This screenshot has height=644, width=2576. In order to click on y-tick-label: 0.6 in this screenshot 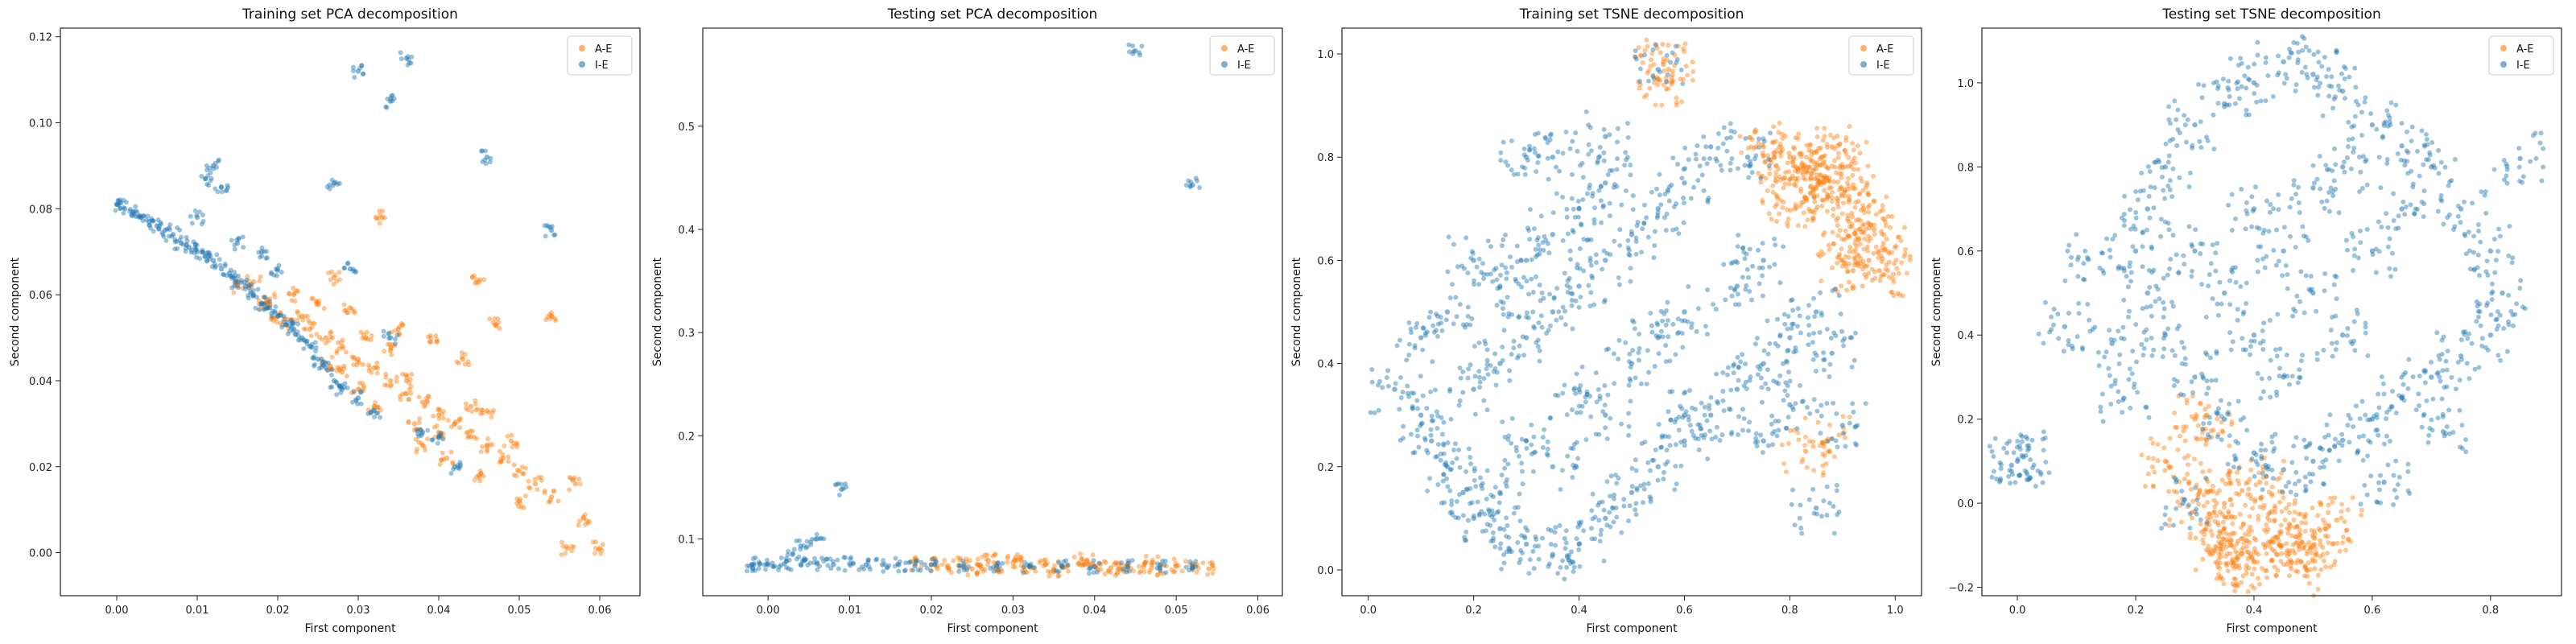, I will do `click(1325, 261)`.